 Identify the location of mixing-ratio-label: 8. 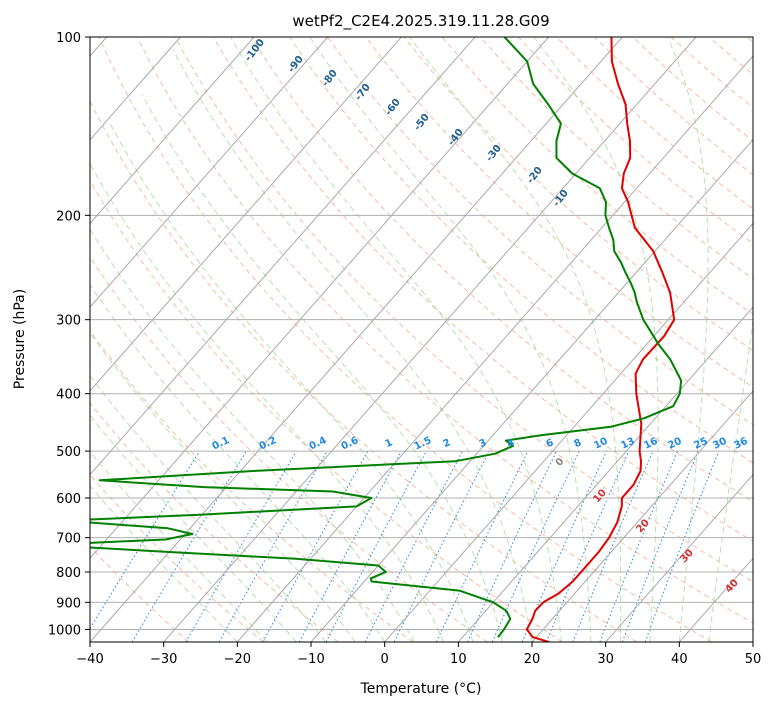
(577, 443).